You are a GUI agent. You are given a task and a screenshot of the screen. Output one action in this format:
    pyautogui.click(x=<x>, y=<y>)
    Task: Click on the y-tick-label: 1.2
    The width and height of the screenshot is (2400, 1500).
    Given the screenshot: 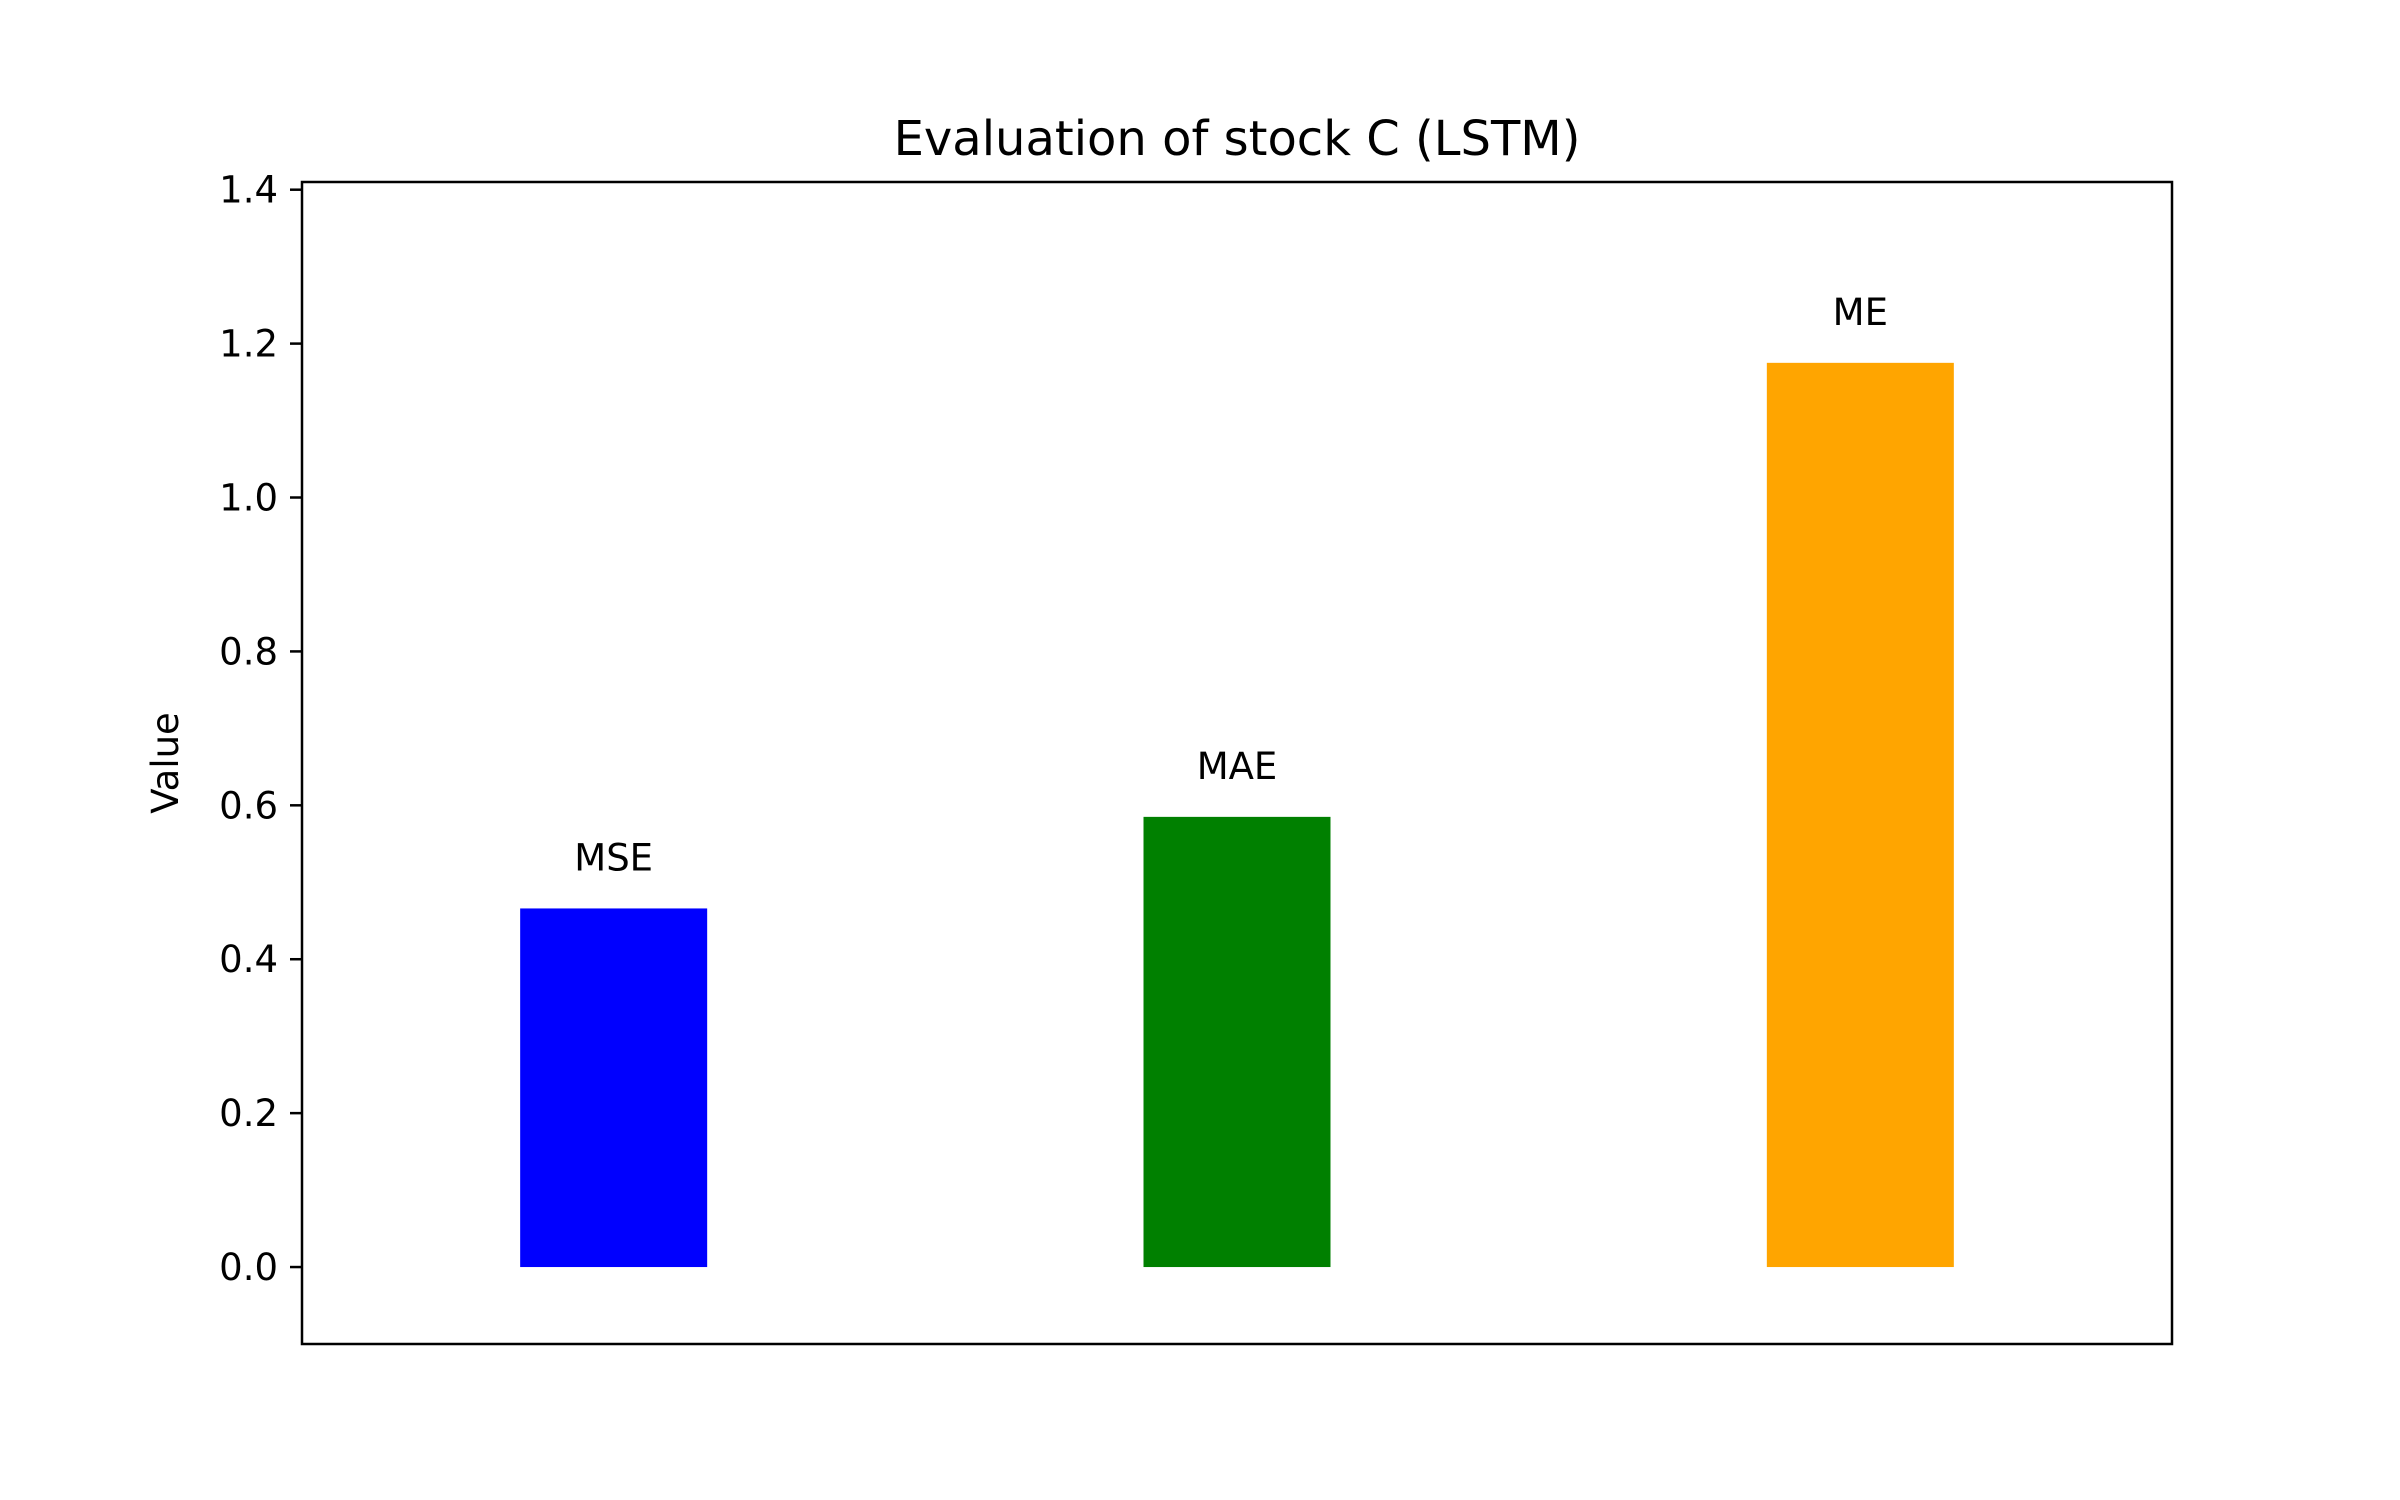 What is the action you would take?
    pyautogui.click(x=248, y=344)
    